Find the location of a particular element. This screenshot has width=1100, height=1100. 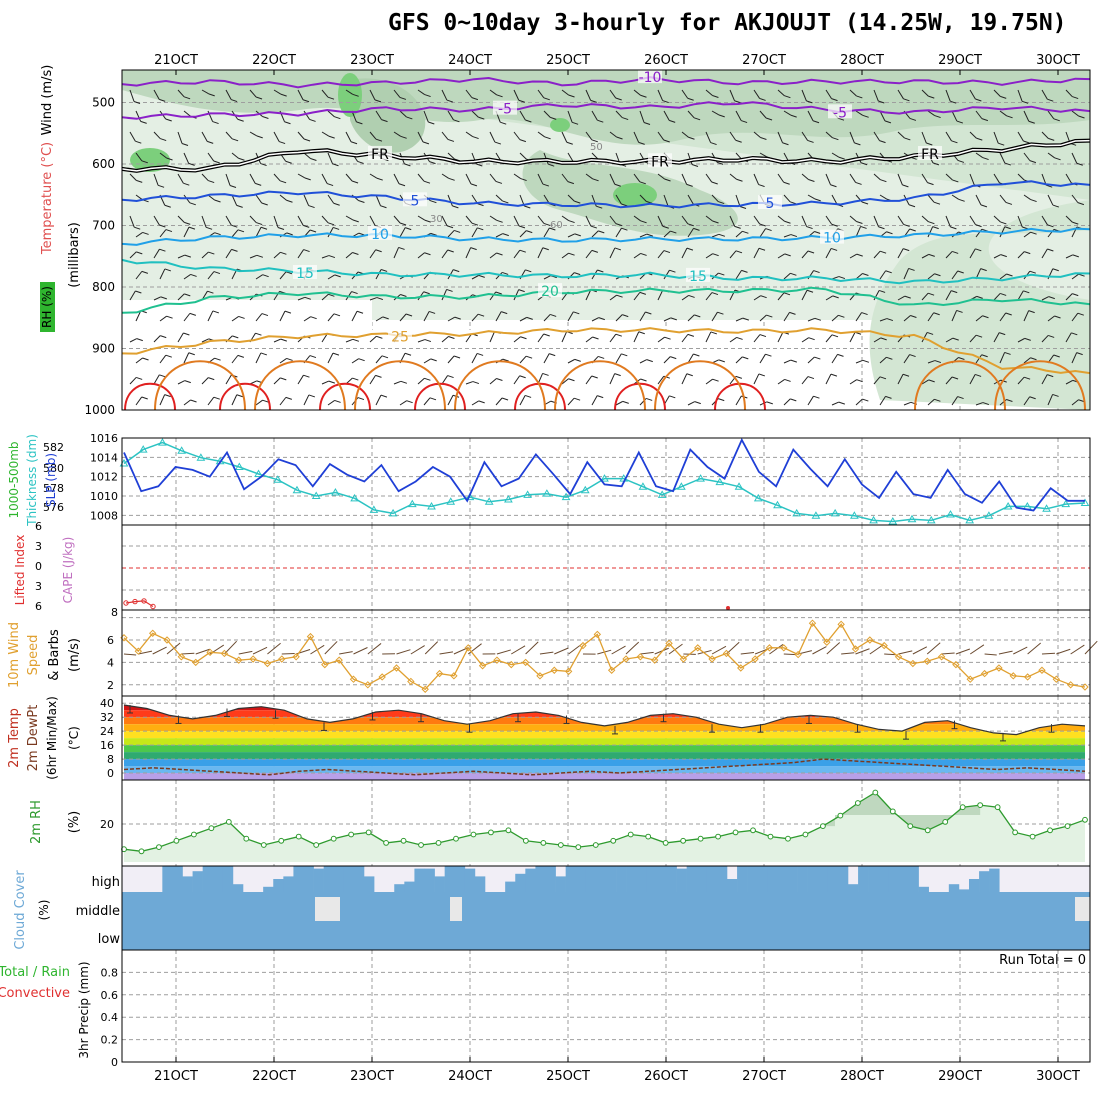

y-tick-label: 20 is located at coordinates (107, 824).